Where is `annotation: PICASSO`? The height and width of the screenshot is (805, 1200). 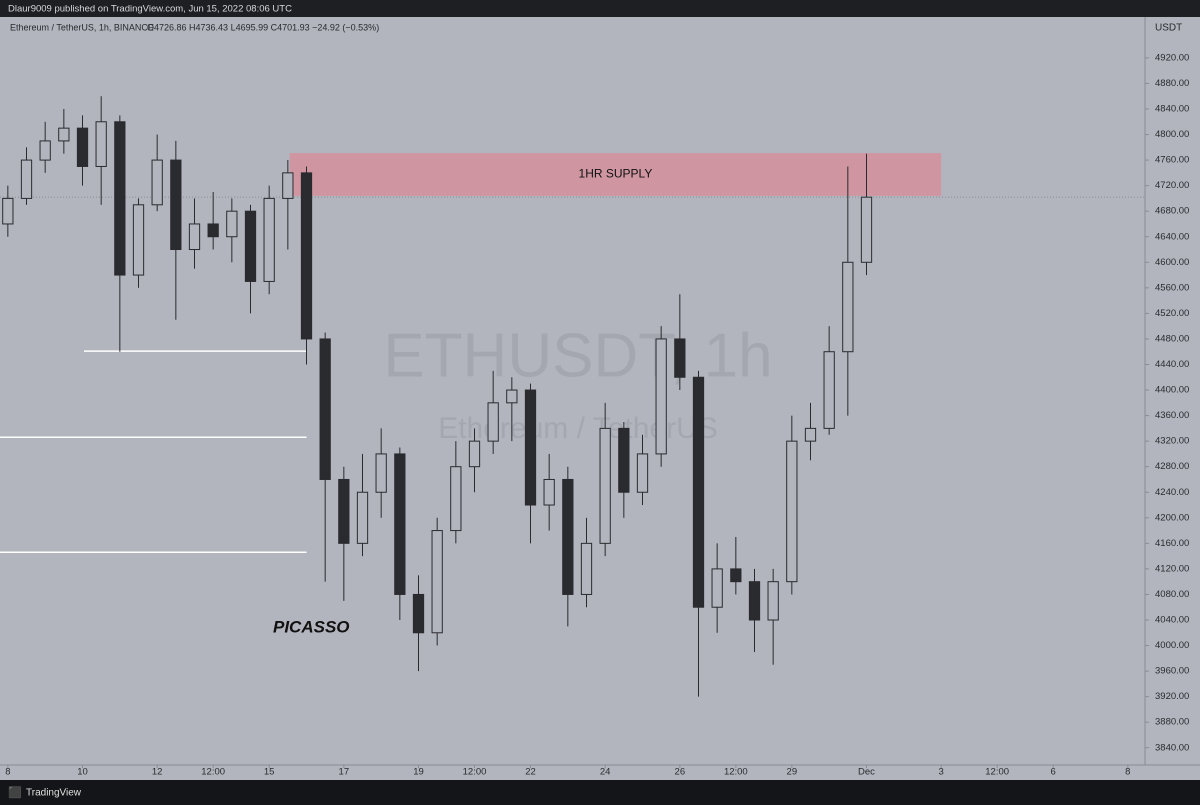 annotation: PICASSO is located at coordinates (311, 626).